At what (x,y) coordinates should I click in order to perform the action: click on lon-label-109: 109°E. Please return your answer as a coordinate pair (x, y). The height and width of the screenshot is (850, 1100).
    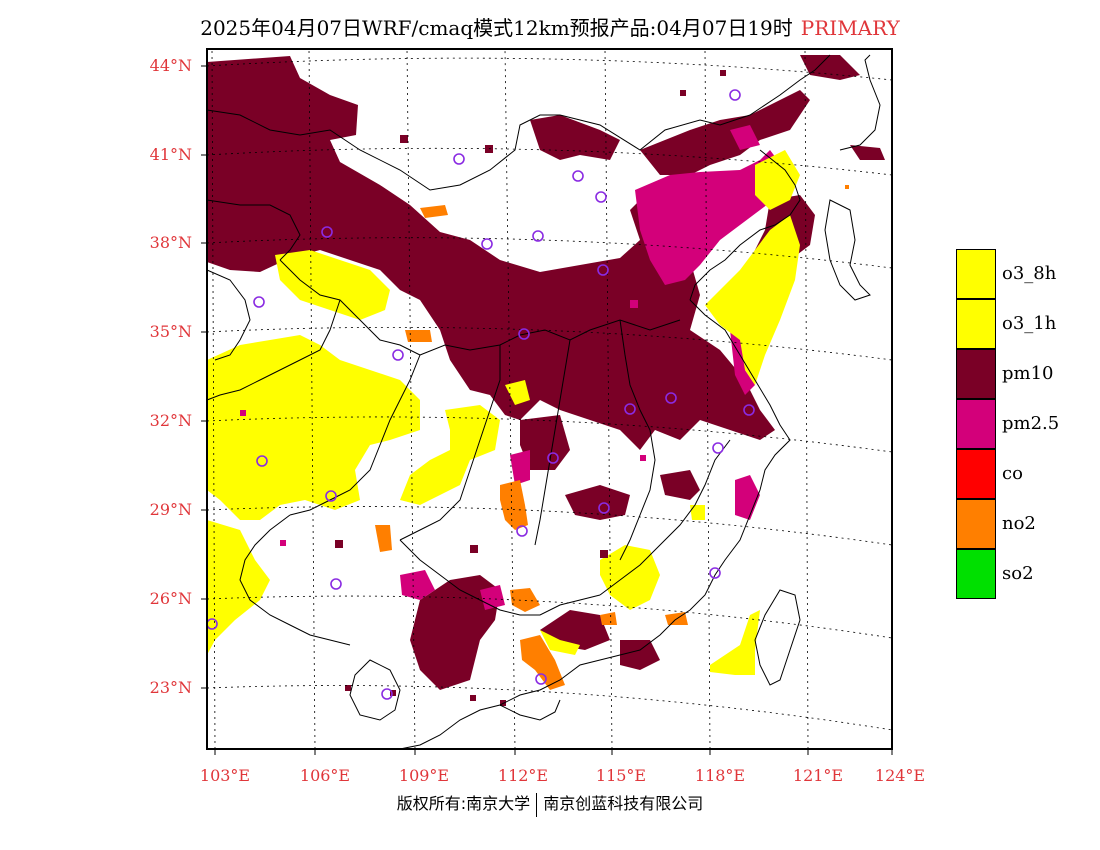
    Looking at the image, I should click on (424, 775).